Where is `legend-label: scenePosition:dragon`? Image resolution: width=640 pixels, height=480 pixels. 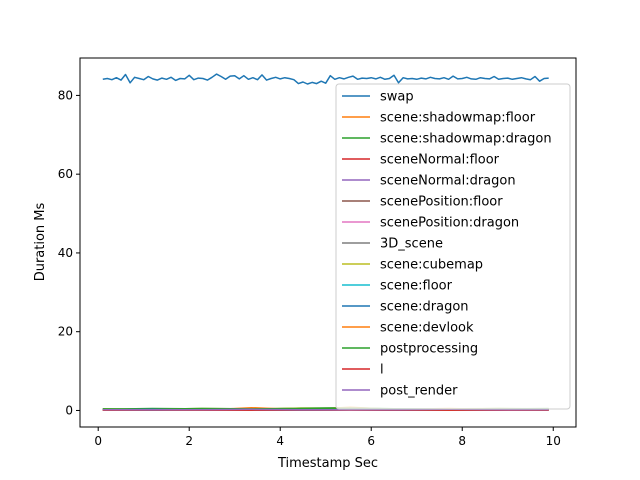 legend-label: scenePosition:dragon is located at coordinates (449, 223).